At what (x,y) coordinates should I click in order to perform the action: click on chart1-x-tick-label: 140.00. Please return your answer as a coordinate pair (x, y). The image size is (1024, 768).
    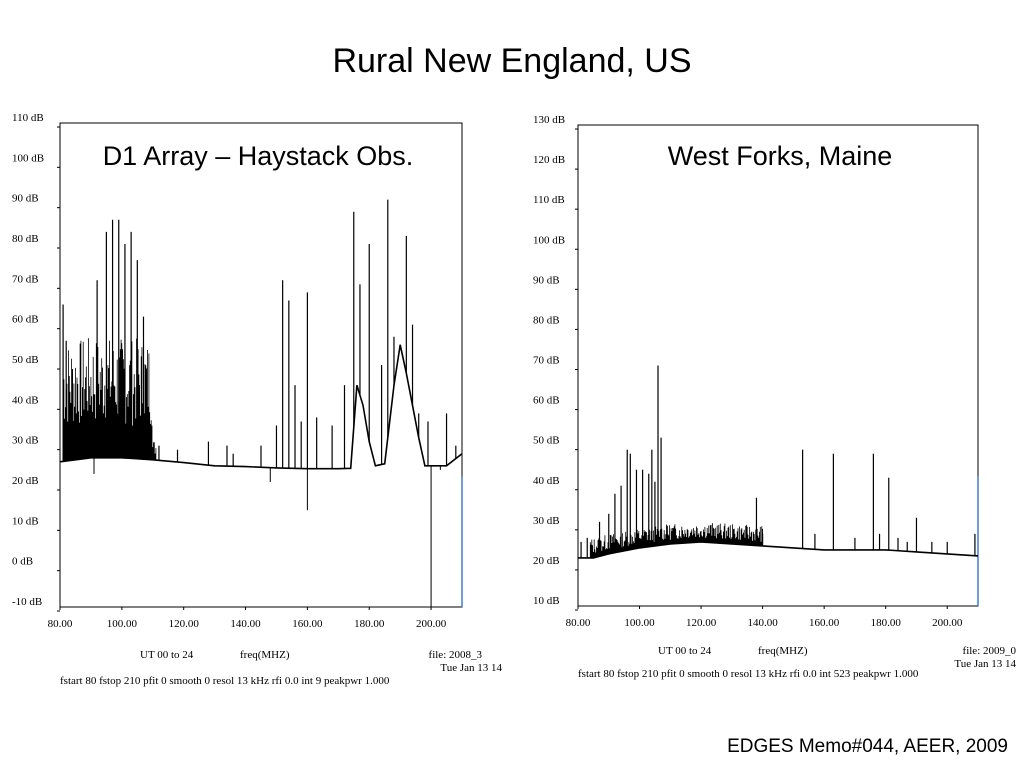
    Looking at the image, I should click on (245, 624).